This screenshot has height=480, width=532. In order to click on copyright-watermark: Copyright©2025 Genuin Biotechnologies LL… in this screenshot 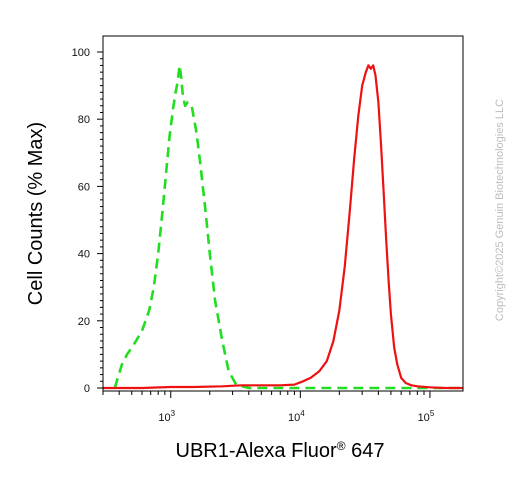, I will do `click(500, 210)`.